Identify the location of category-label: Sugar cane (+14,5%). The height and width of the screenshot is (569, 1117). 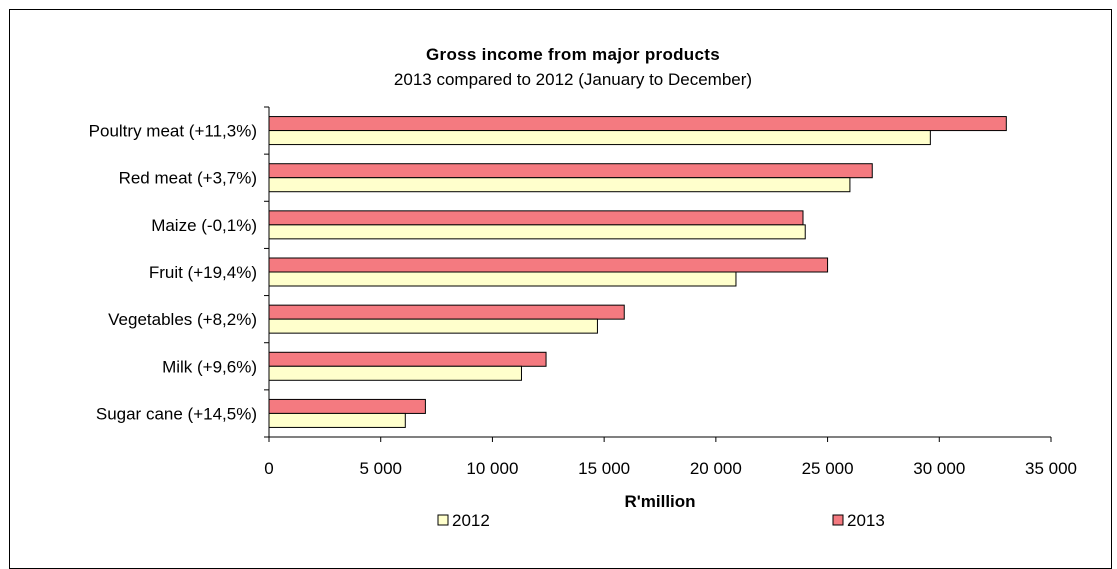
(176, 413).